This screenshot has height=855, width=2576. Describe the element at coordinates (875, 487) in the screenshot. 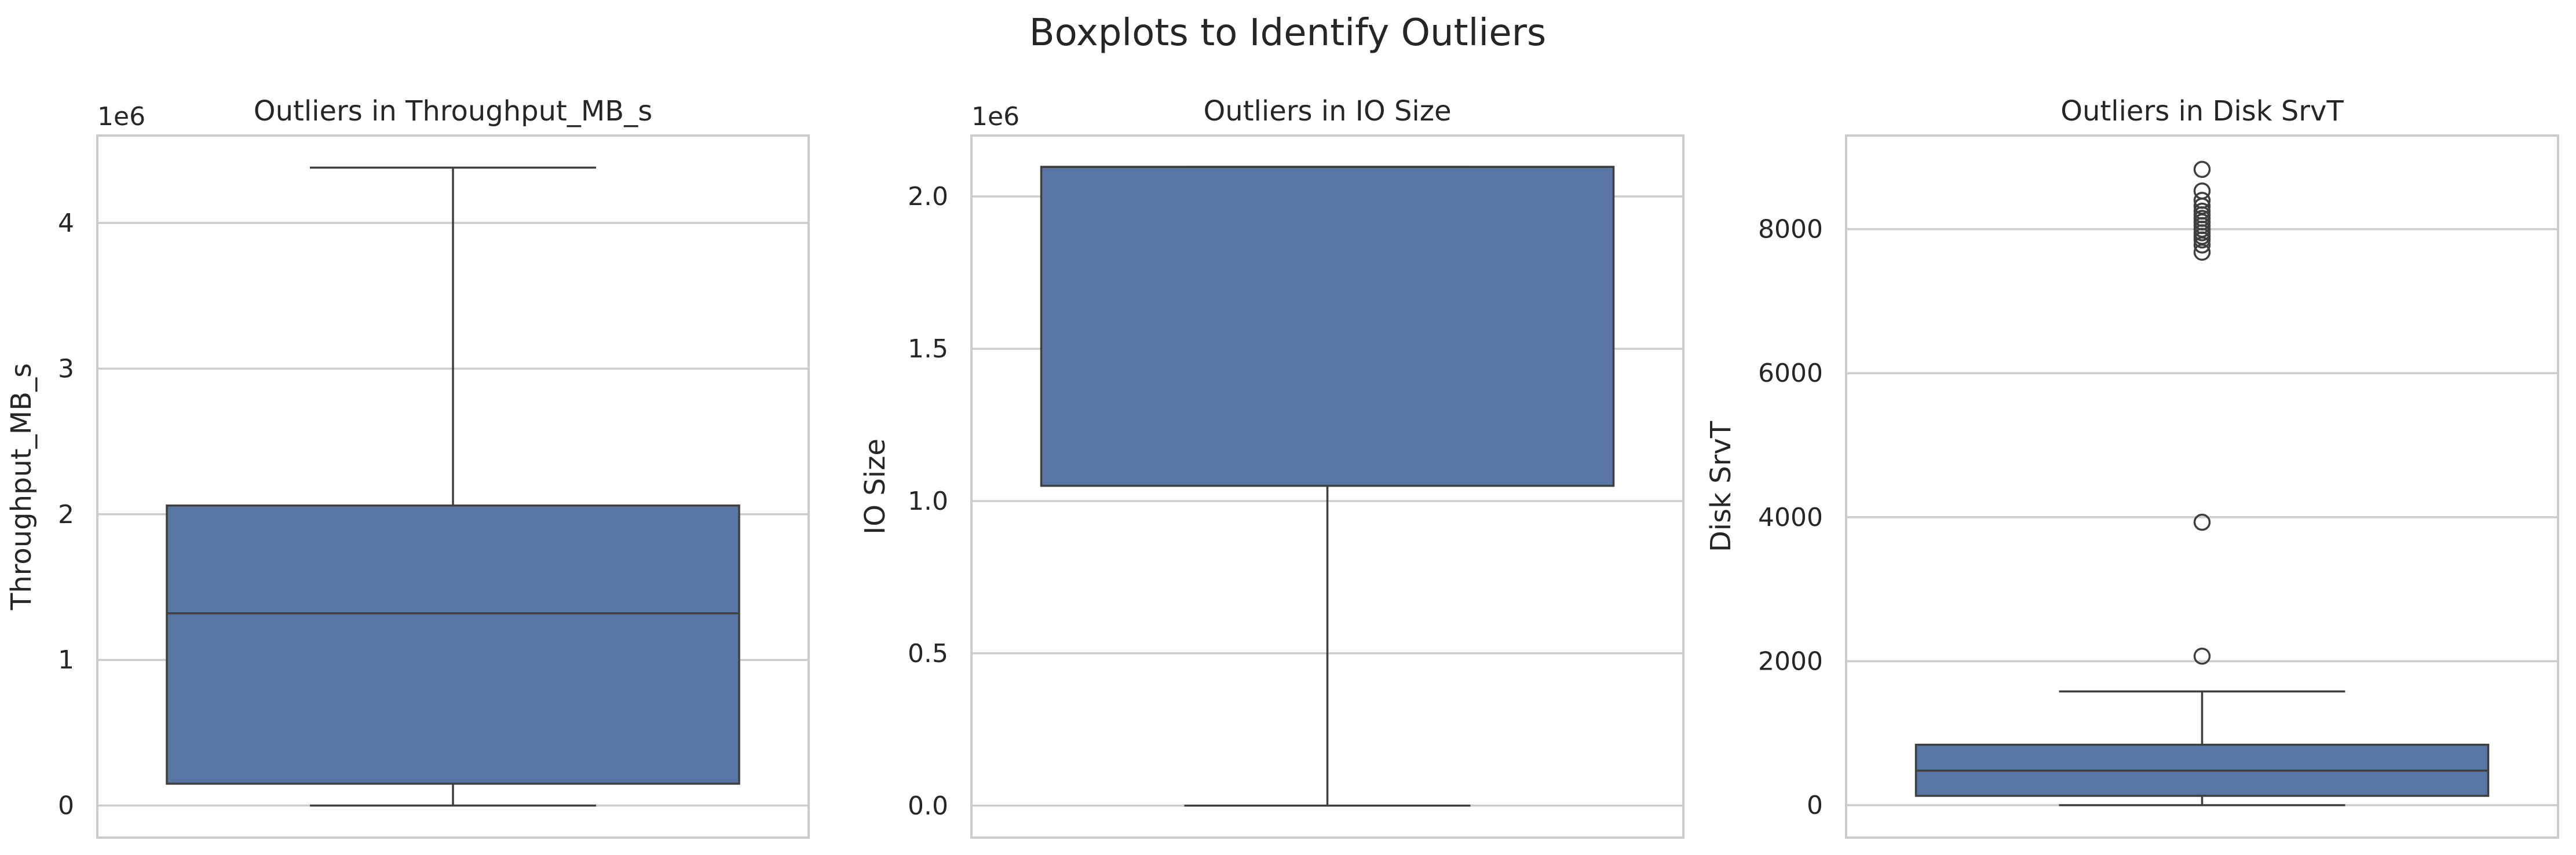

I see `y-axis-label: IO Size` at that location.